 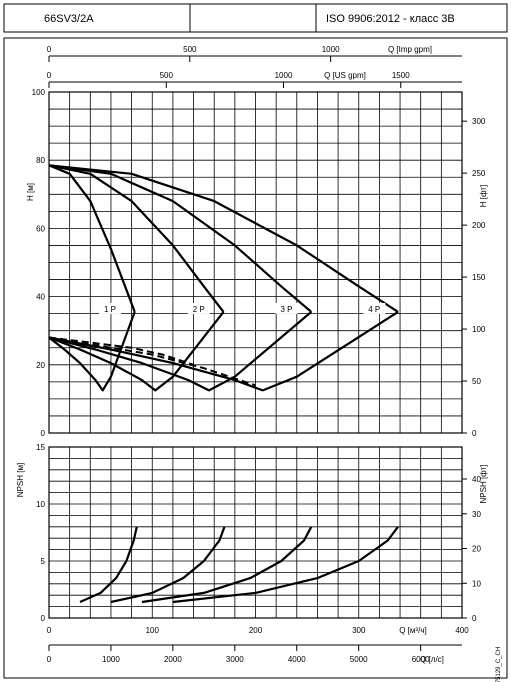 I want to click on us-tick-label: 0, so click(x=49, y=75).